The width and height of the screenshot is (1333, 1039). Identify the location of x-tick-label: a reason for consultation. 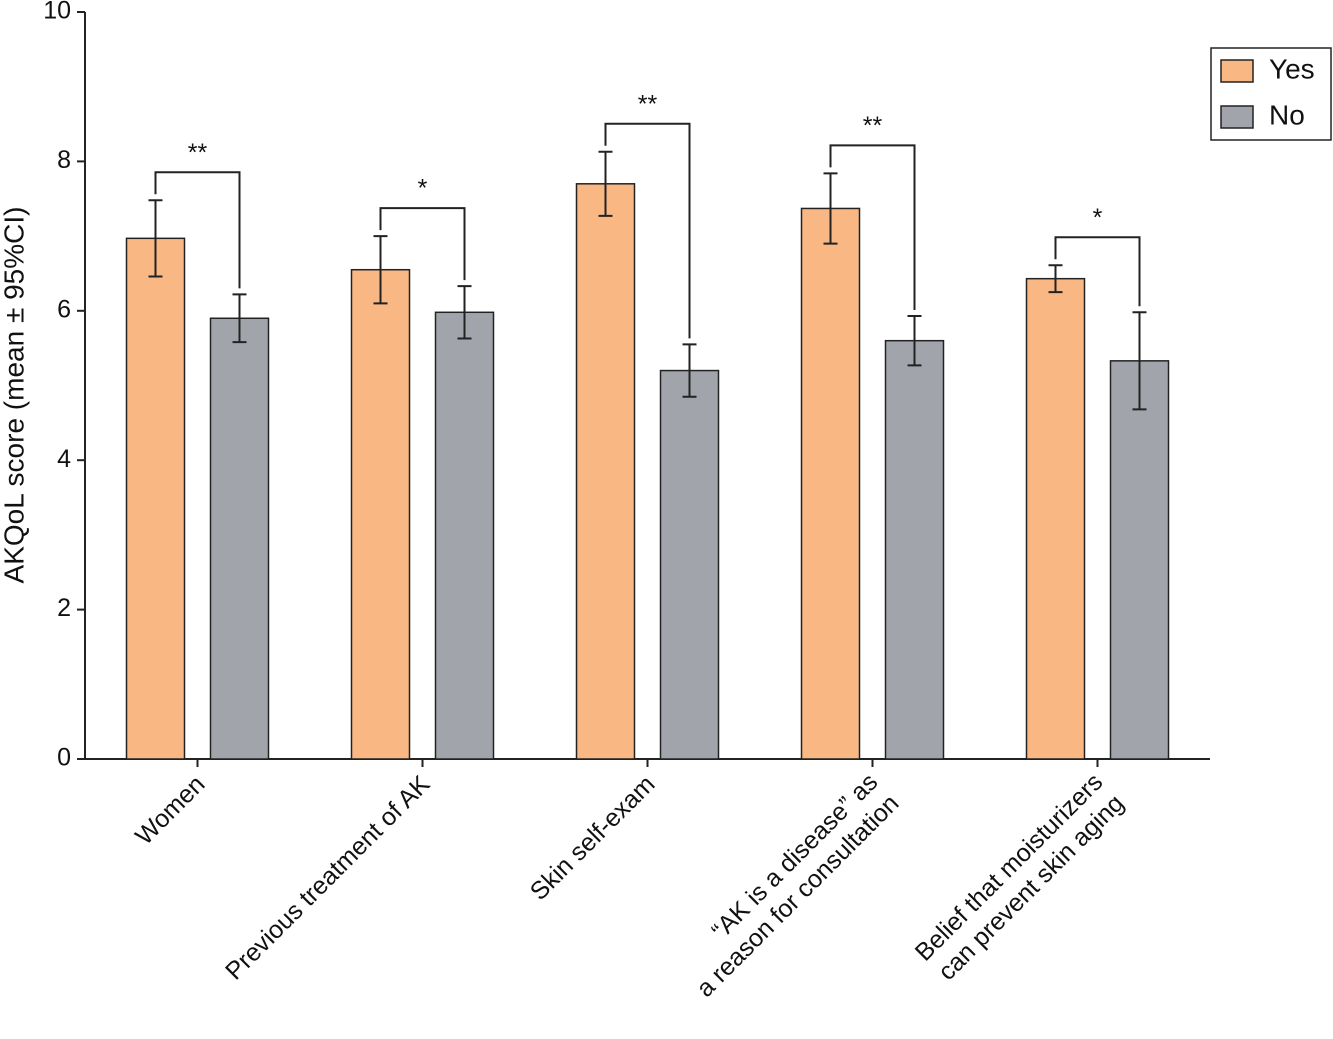
(797, 895).